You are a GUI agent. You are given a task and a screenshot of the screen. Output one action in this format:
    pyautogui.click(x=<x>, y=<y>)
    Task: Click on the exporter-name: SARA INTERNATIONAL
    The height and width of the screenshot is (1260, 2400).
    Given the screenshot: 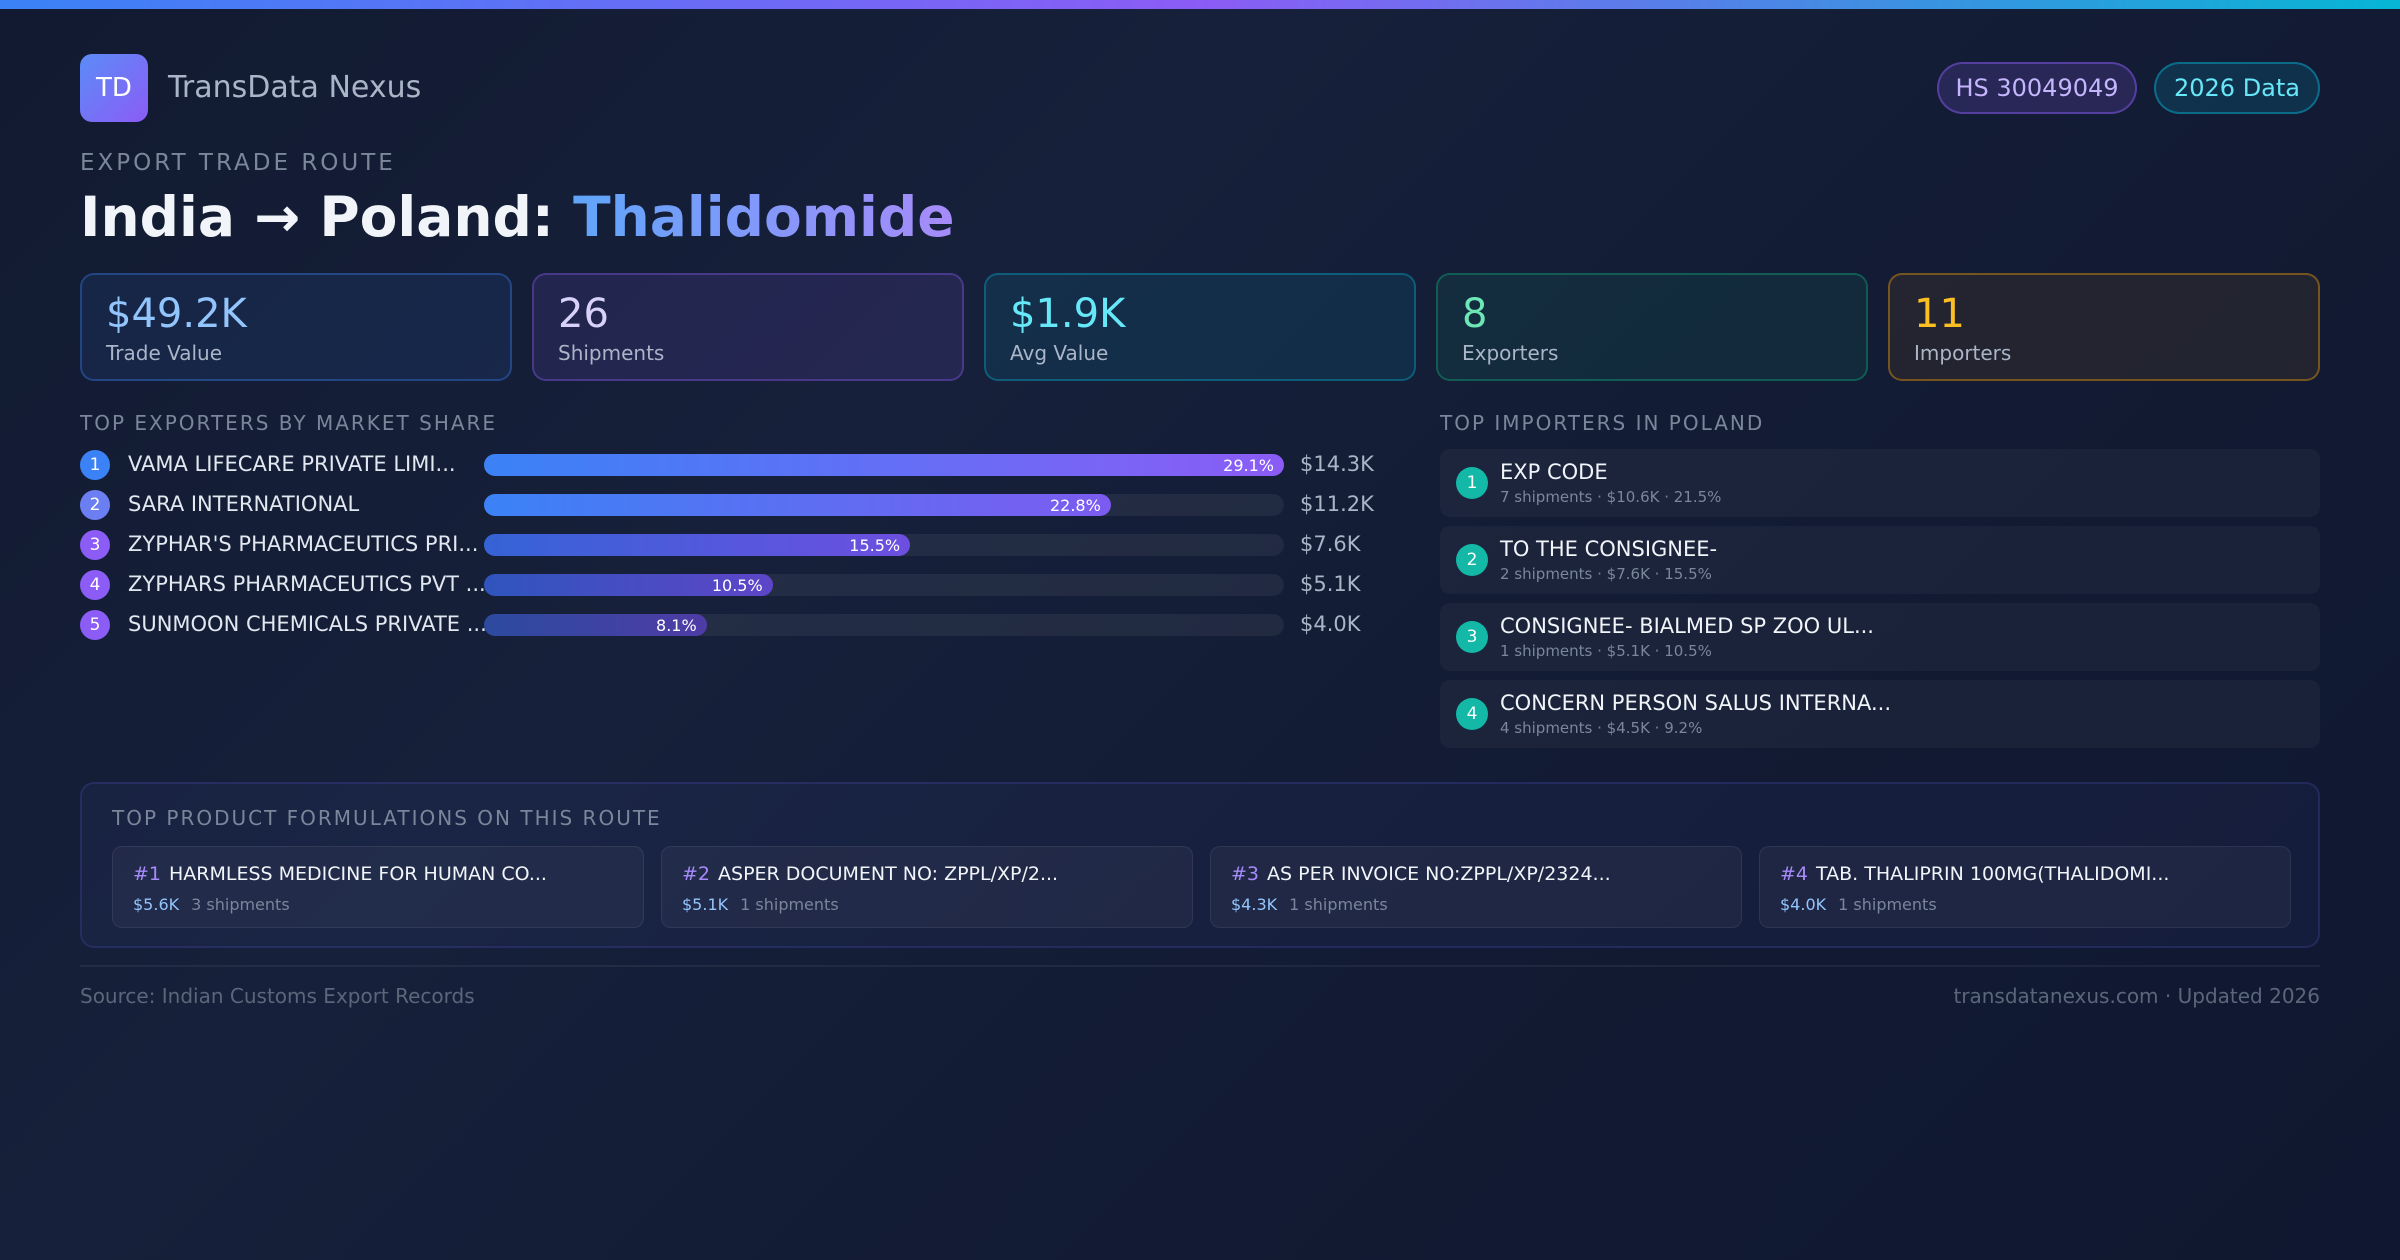 What is the action you would take?
    pyautogui.click(x=244, y=504)
    